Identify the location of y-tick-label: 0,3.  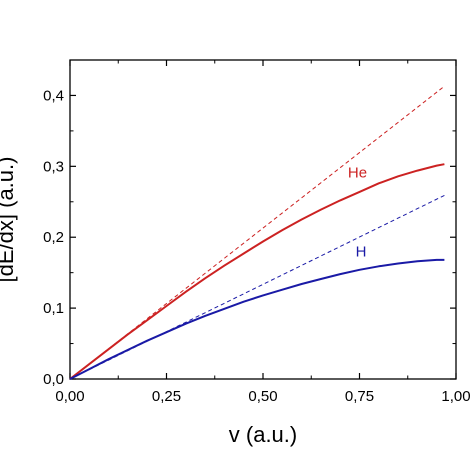
(53, 166).